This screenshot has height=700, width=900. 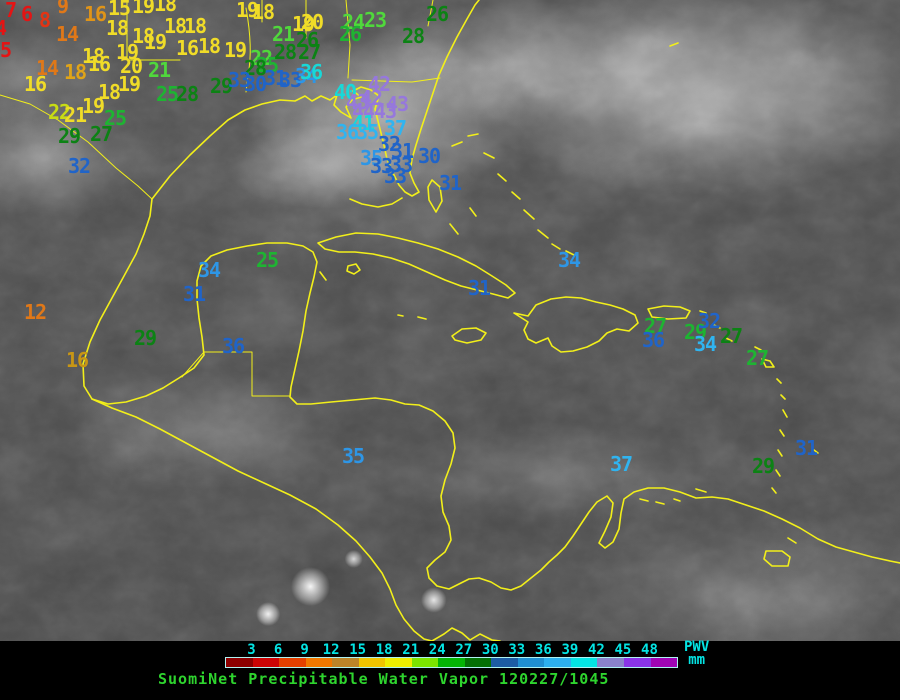 What do you see at coordinates (59, 112) in the screenshot?
I see `station-pwv-value: 22` at bounding box center [59, 112].